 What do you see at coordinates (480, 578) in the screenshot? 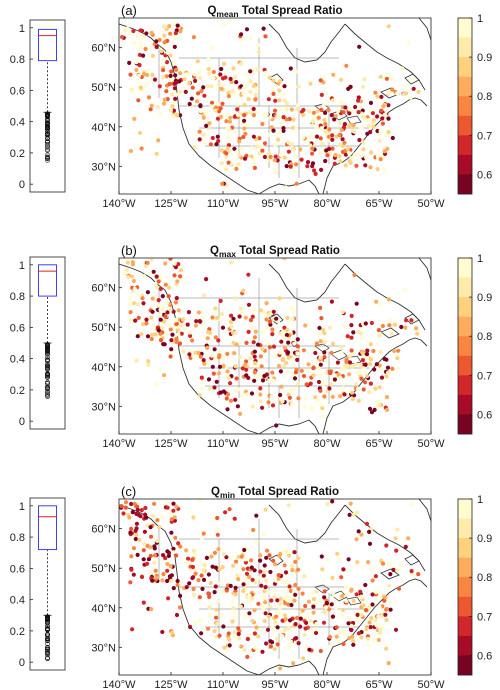
I see `colorbar-ticks: 10.90.80.70.6` at bounding box center [480, 578].